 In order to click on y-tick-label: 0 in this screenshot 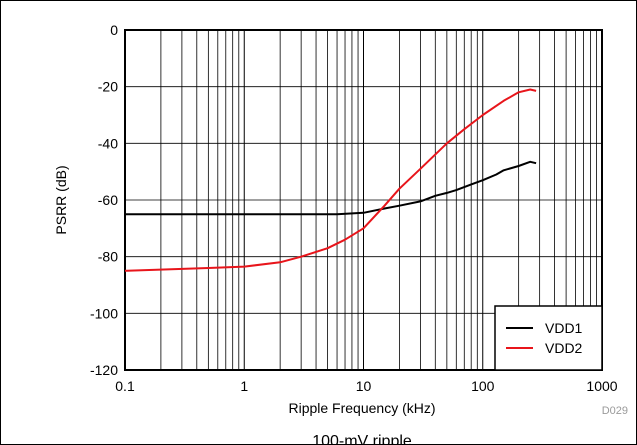, I will do `click(114, 30)`.